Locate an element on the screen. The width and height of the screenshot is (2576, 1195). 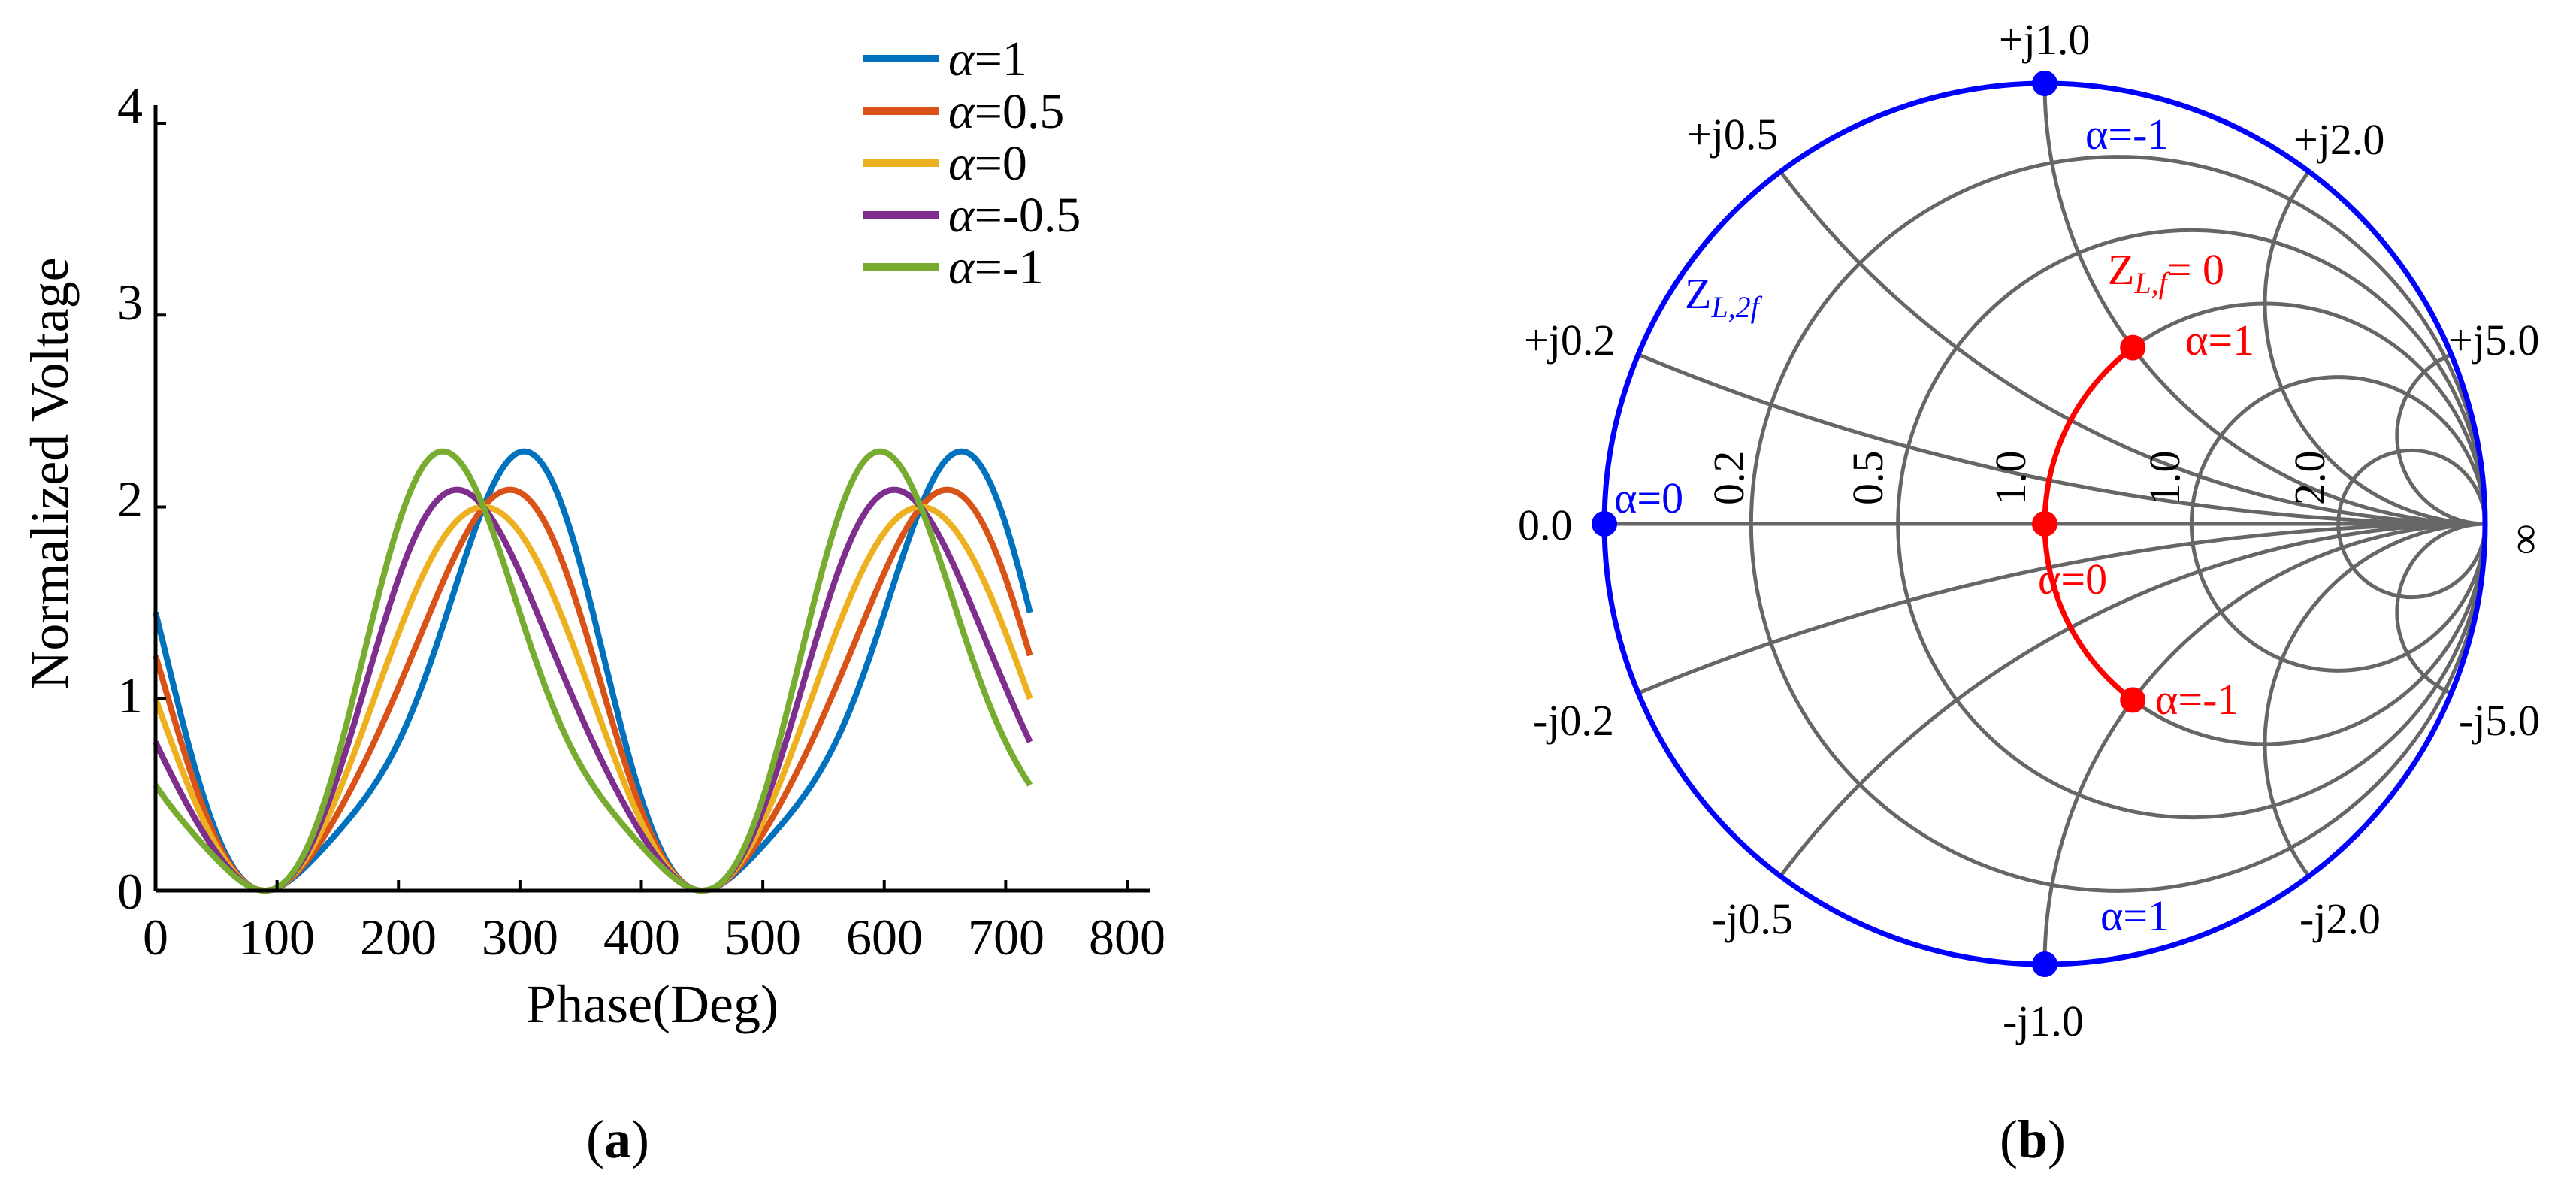
reactance-label: -j1.0 is located at coordinates (2044, 1021).